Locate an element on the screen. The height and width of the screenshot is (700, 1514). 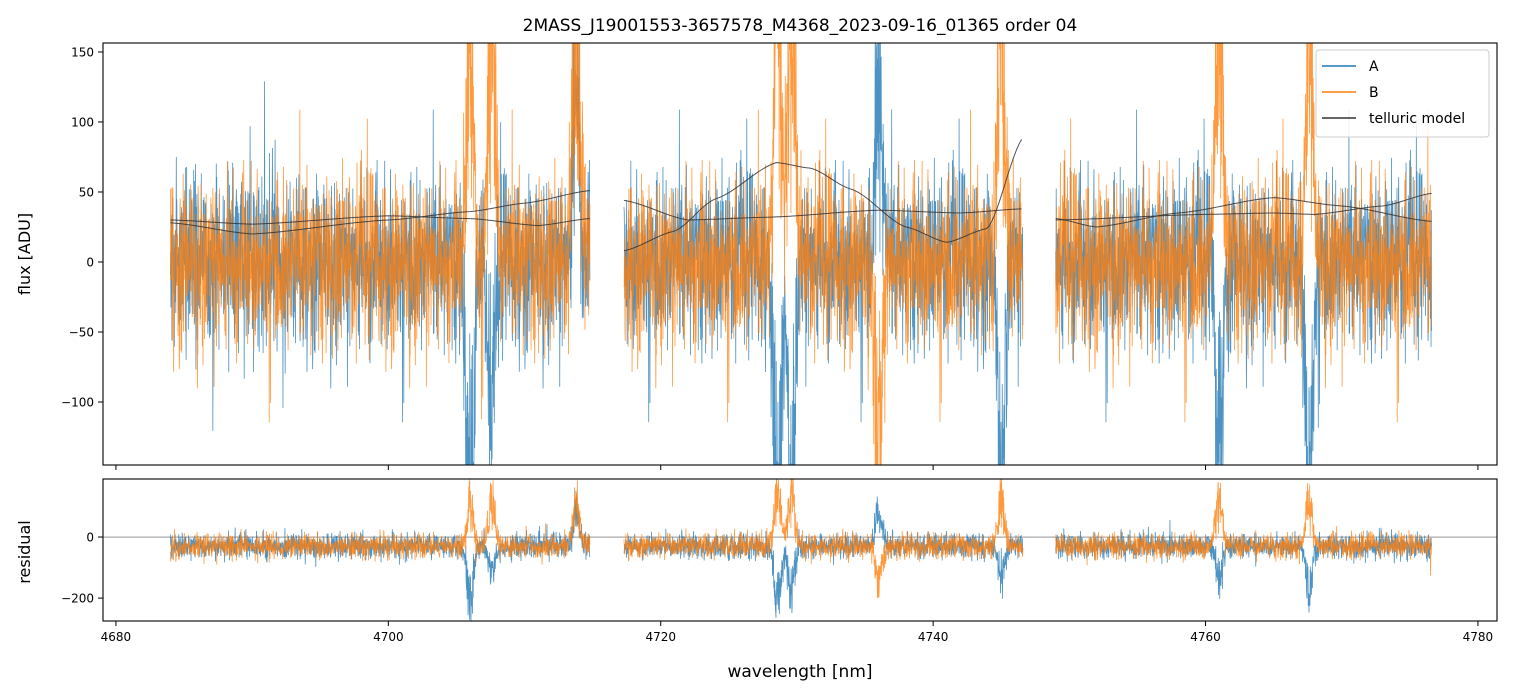
legend-label: telluric model is located at coordinates (1417, 119).